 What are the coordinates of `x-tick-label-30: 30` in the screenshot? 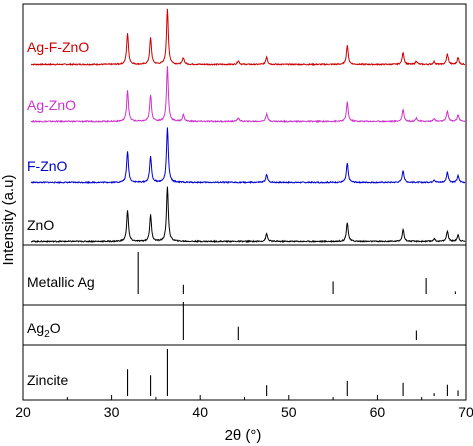 It's located at (112, 412).